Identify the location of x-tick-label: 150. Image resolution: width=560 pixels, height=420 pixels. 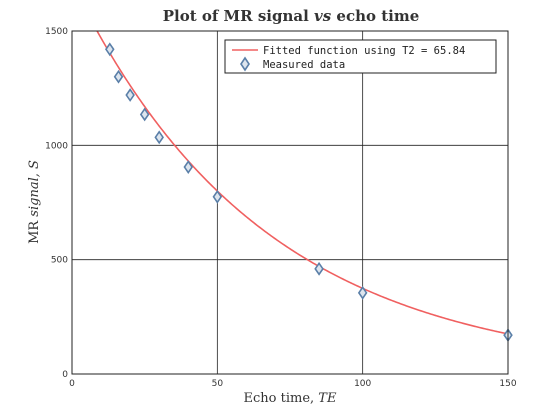
(507, 384).